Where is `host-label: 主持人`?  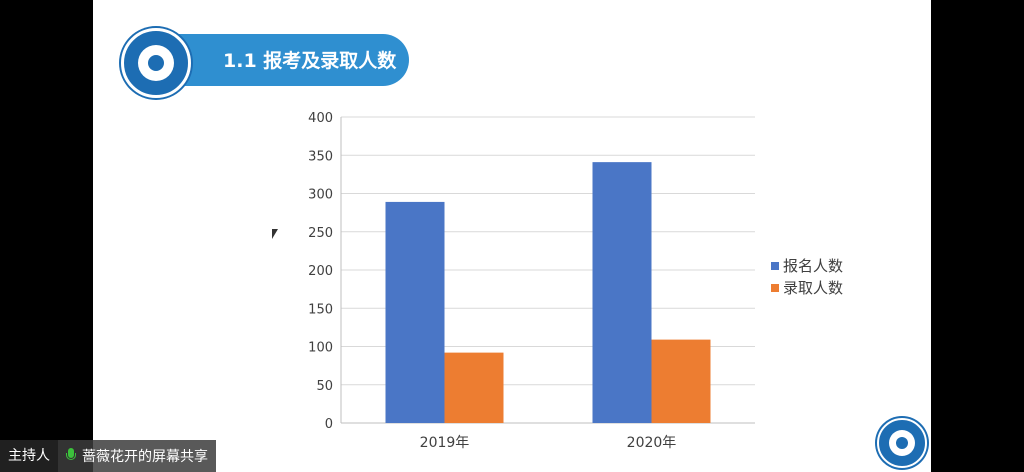 host-label: 主持人 is located at coordinates (29, 456).